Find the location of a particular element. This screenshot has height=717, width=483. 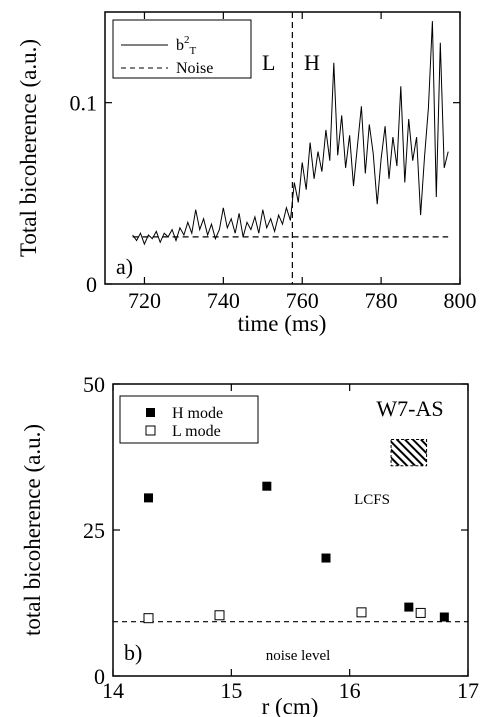

panel-a-legend: b2T Noise is located at coordinates (182, 49).